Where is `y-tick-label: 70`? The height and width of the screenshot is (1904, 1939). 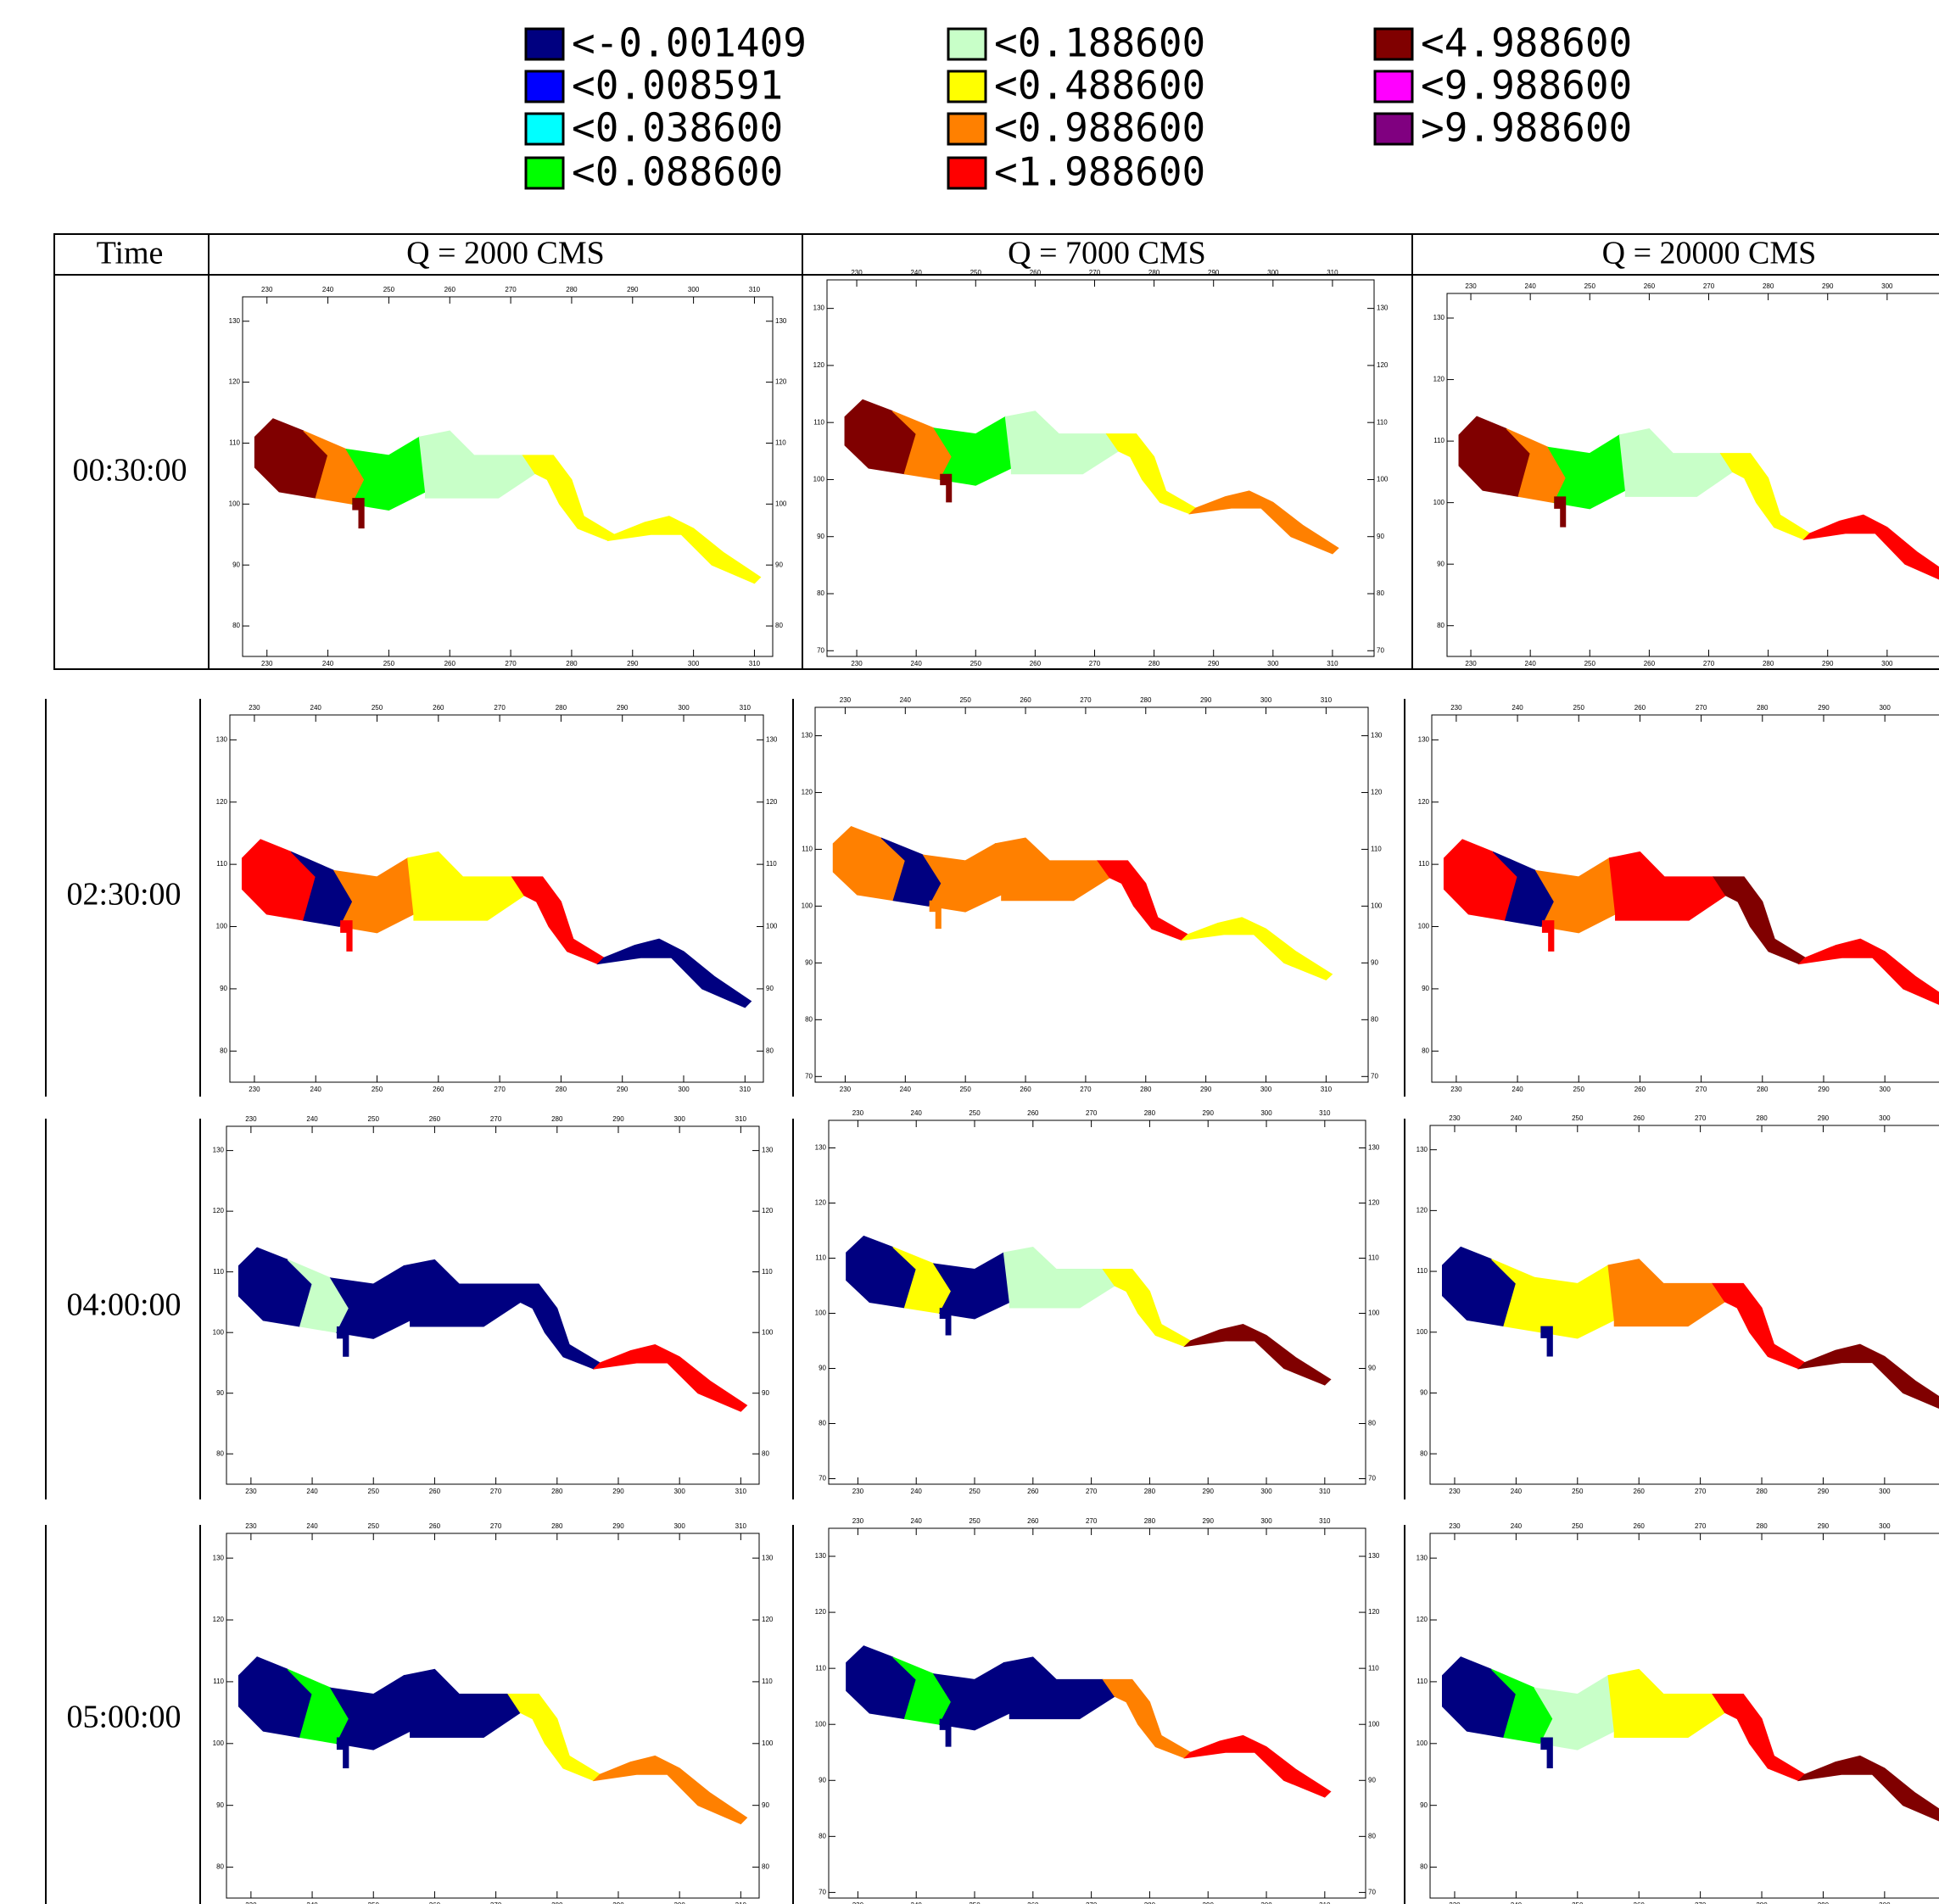
y-tick-label: 70 is located at coordinates (820, 650).